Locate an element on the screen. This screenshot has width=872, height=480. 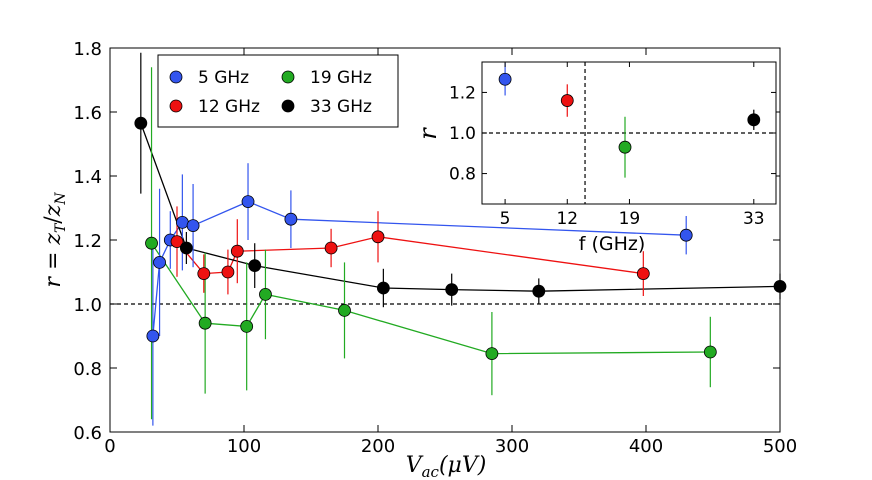
inset-y-tick-label-2: 1.2 is located at coordinates (462, 93).